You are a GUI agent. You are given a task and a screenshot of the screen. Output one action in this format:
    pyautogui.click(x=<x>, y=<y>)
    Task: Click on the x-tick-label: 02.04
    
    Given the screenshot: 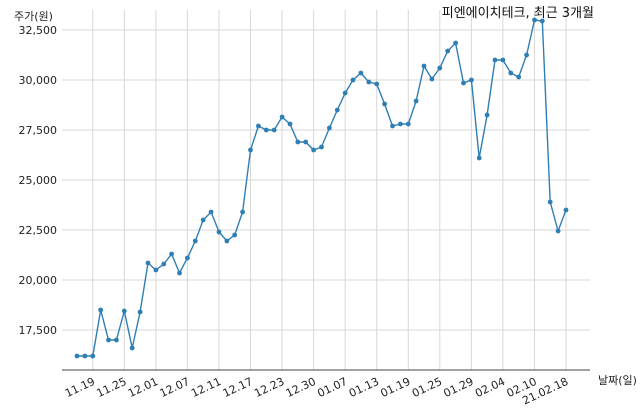 What is the action you would take?
    pyautogui.click(x=490, y=387)
    